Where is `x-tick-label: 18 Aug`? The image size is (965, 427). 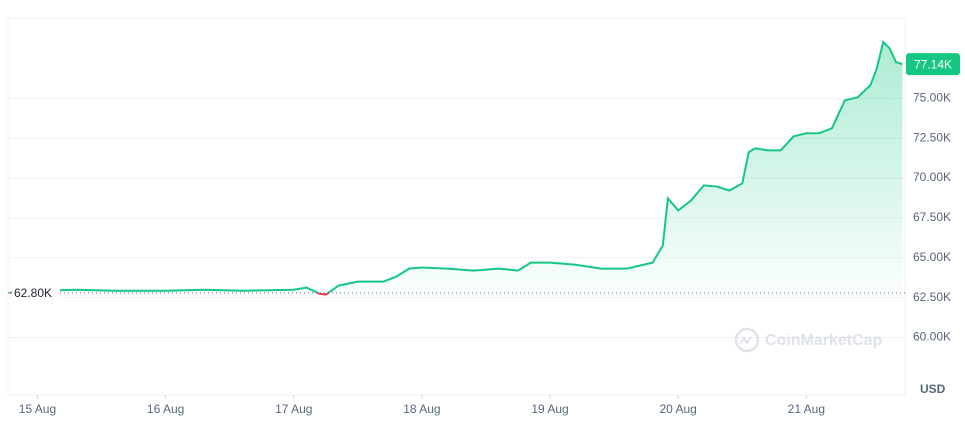
x-tick-label: 18 Aug is located at coordinates (421, 409).